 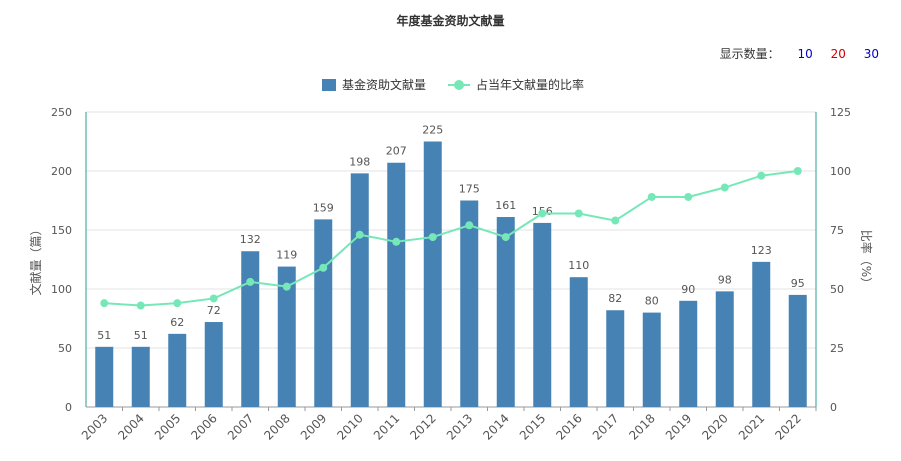 What do you see at coordinates (761, 250) in the screenshot?
I see `bar-data-label: 123` at bounding box center [761, 250].